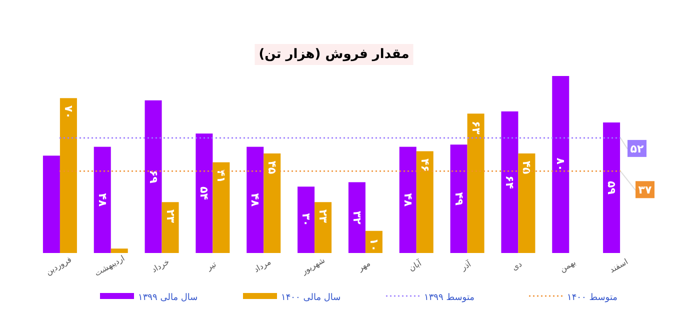 This screenshot has height=321, width=687. I want to click on legend-label: سال مالی ۱۴۰۰, so click(311, 298).